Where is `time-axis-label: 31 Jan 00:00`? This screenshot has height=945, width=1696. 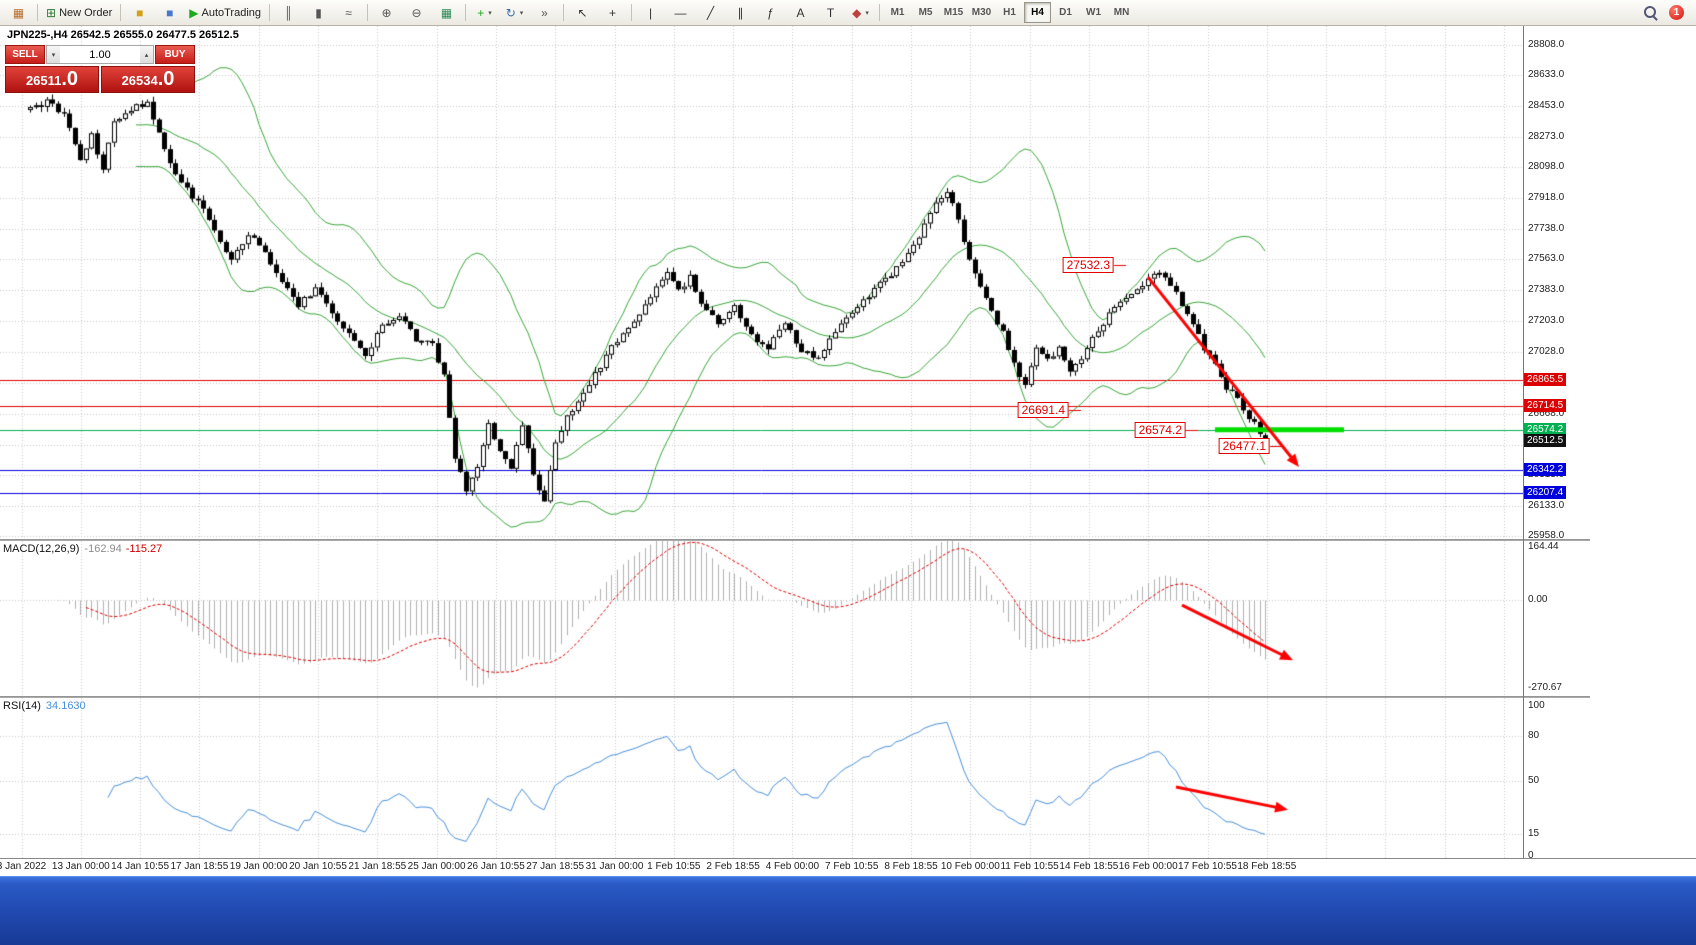 time-axis-label: 31 Jan 00:00 is located at coordinates (614, 866).